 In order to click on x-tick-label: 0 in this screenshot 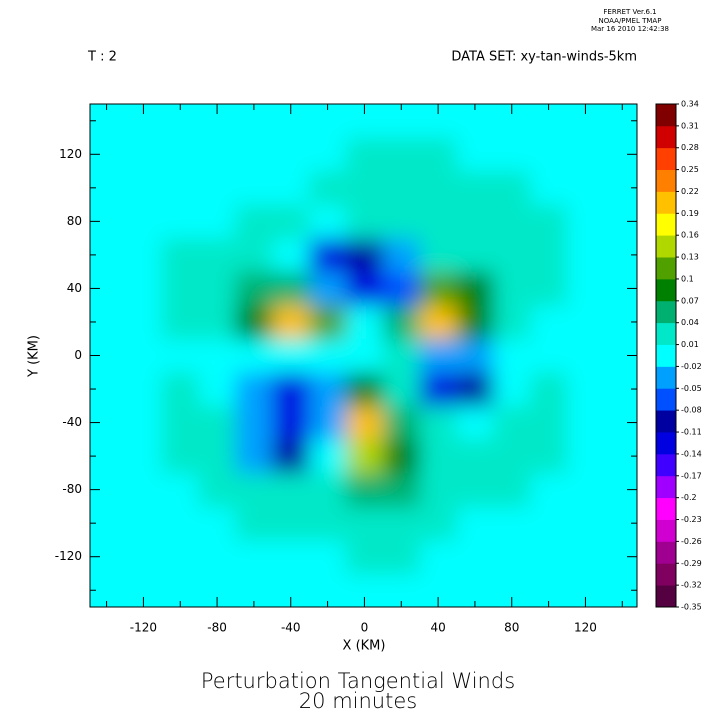, I will do `click(365, 628)`.